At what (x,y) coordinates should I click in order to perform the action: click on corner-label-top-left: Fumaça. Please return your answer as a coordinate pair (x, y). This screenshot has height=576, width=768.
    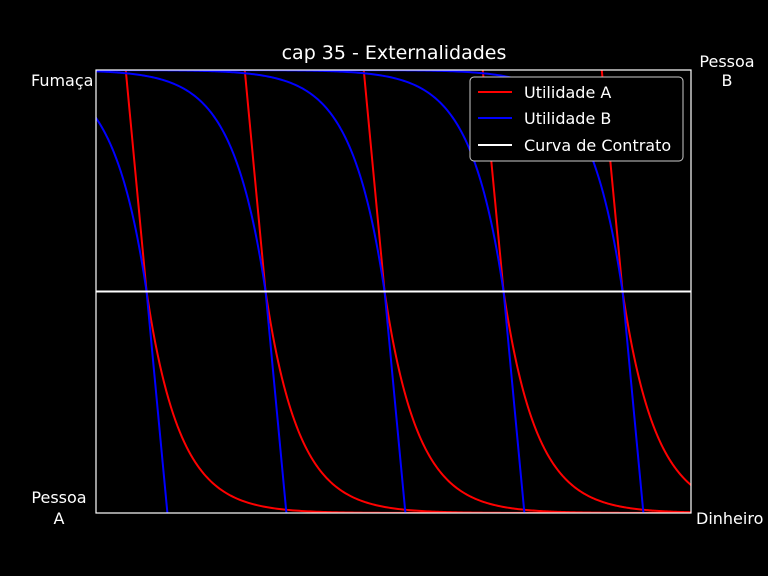
    Looking at the image, I should click on (62, 80).